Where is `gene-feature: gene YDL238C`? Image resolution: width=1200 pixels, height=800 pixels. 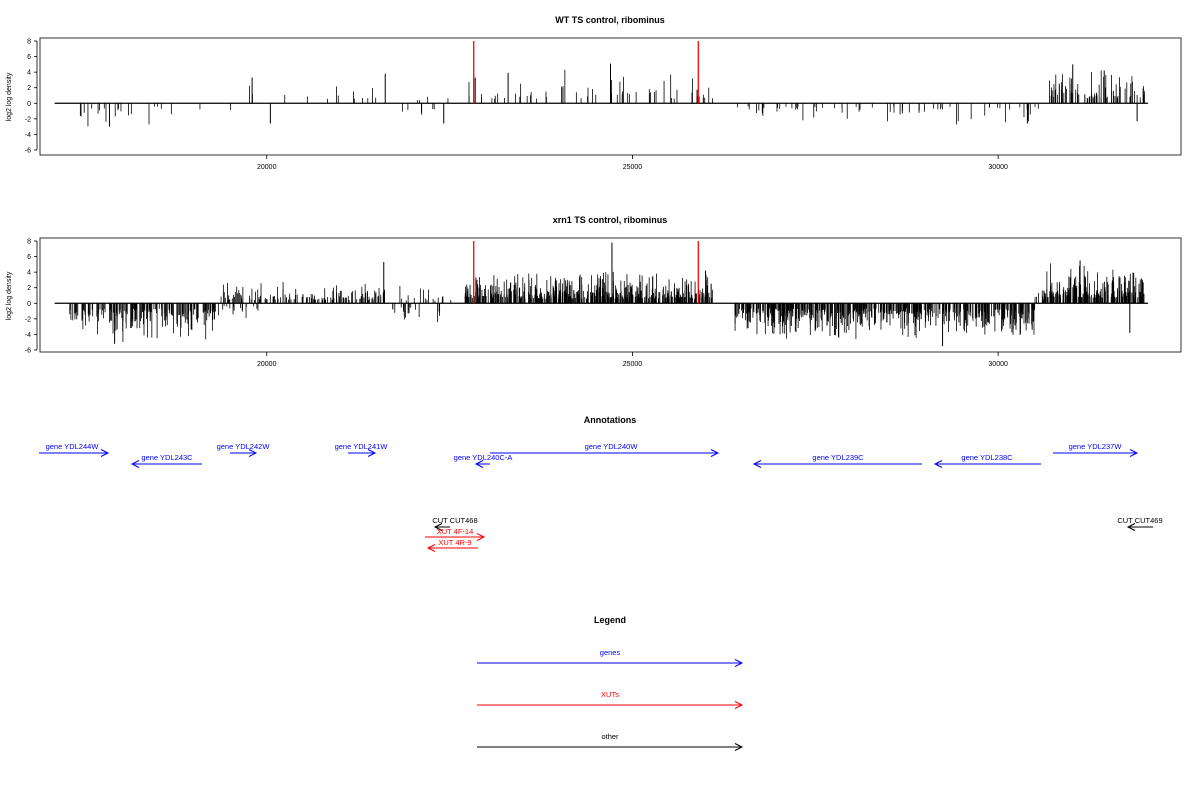 gene-feature: gene YDL238C is located at coordinates (987, 460).